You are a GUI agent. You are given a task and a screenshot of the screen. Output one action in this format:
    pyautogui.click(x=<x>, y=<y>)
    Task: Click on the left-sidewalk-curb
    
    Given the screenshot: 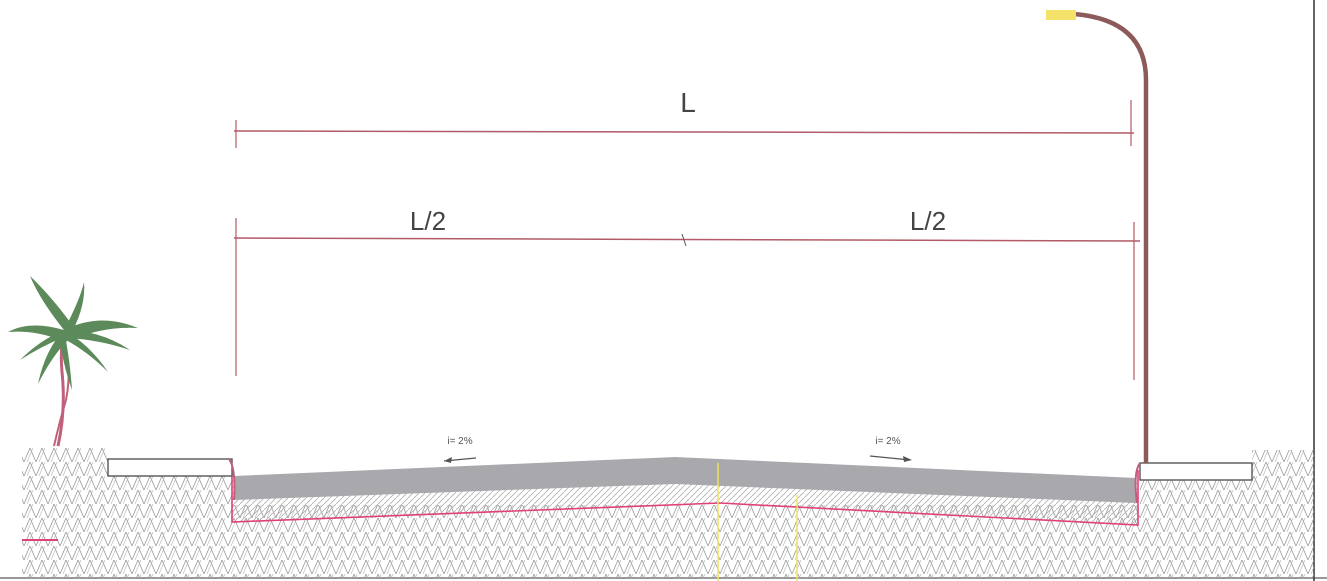 What is the action you would take?
    pyautogui.click(x=171, y=479)
    